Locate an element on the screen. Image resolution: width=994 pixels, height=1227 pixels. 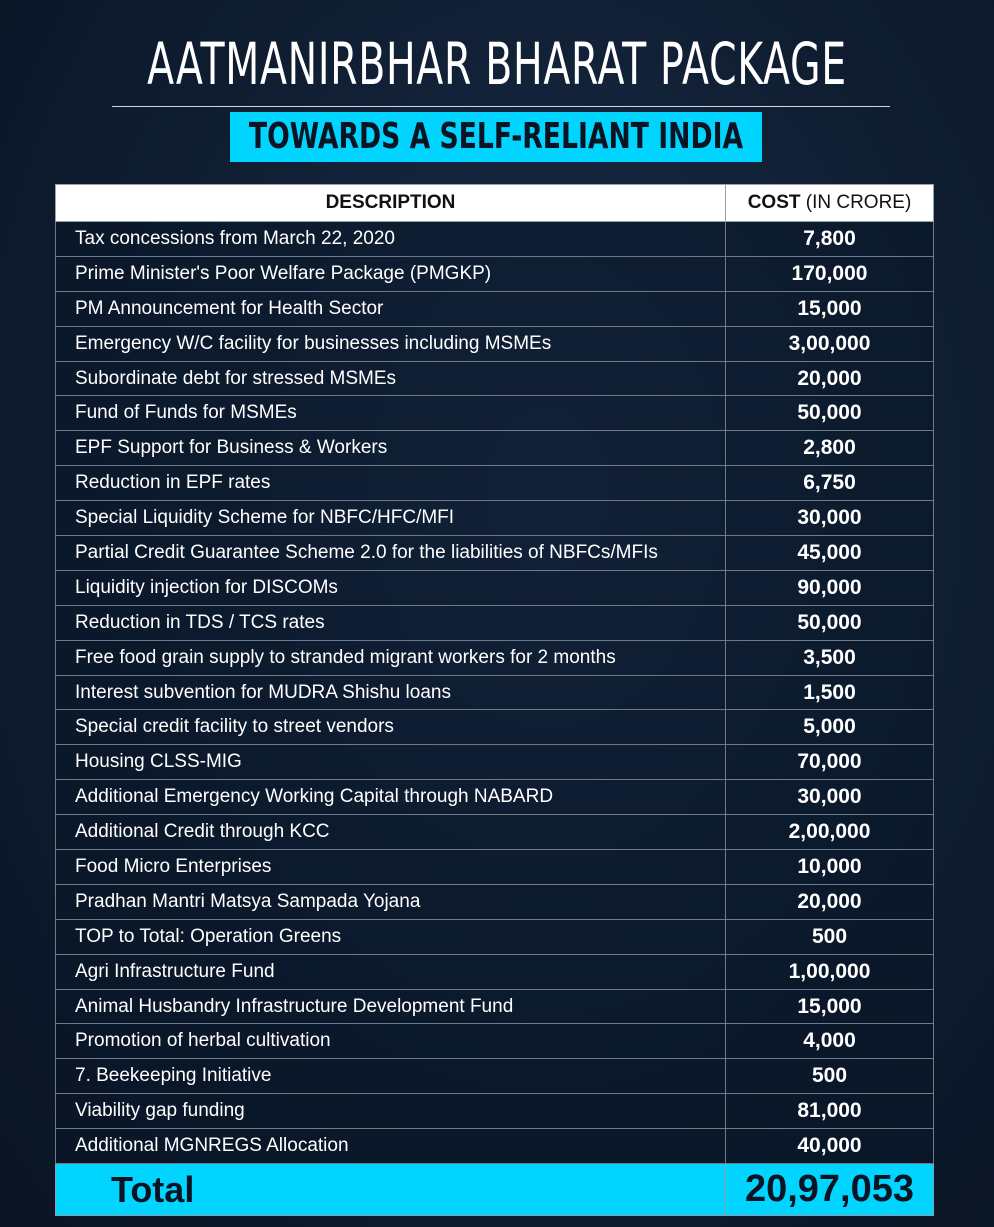
table-row: Housing CLSS-MIG 70,000 is located at coordinates (494, 762).